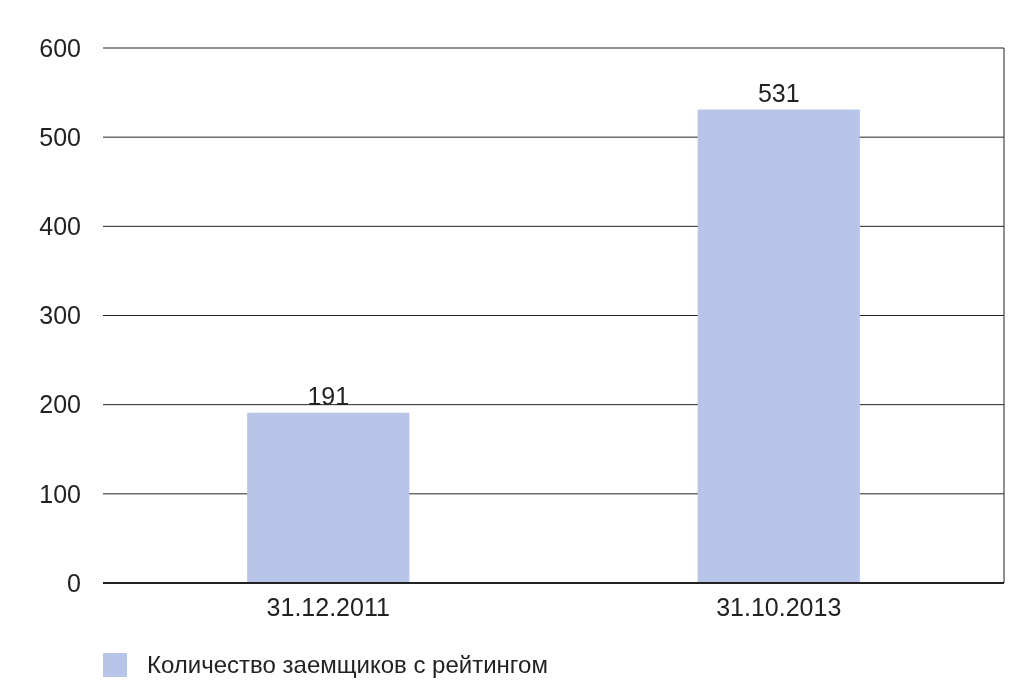 This screenshot has width=1024, height=693. What do you see at coordinates (60, 404) in the screenshot?
I see `y-tick-label: 200` at bounding box center [60, 404].